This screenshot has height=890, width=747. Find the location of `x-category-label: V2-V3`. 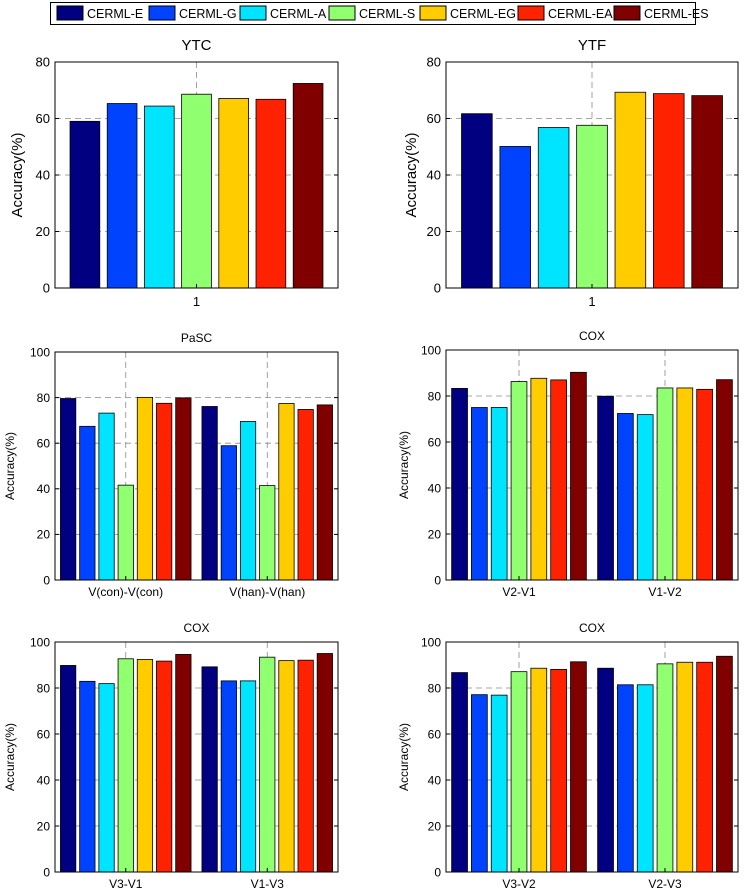

x-category-label: V2-V3 is located at coordinates (665, 883).